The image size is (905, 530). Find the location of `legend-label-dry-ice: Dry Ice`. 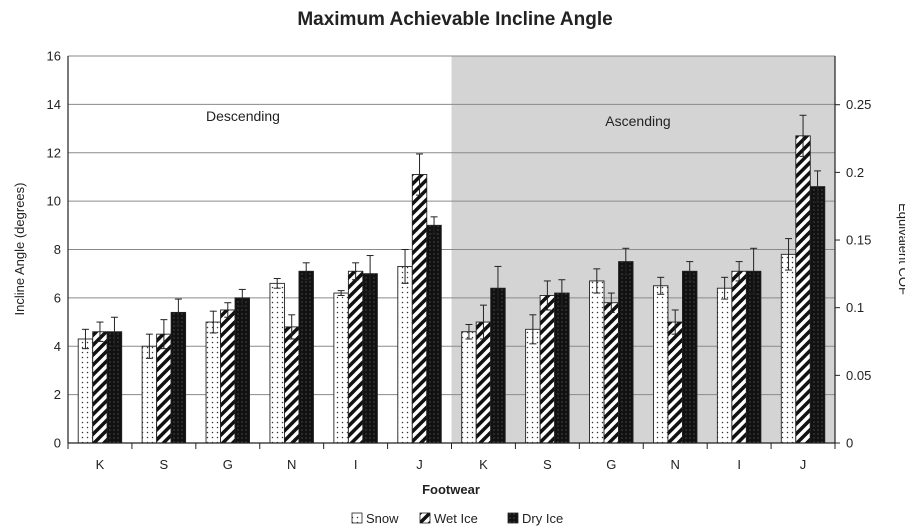

legend-label-dry-ice: Dry Ice is located at coordinates (542, 518).